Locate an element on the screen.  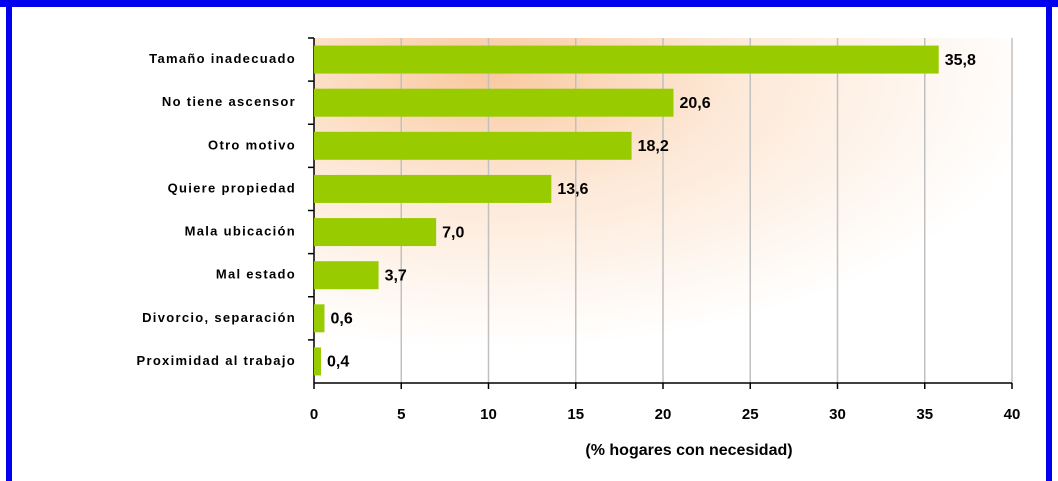
x-tick-label: 10 is located at coordinates (488, 414).